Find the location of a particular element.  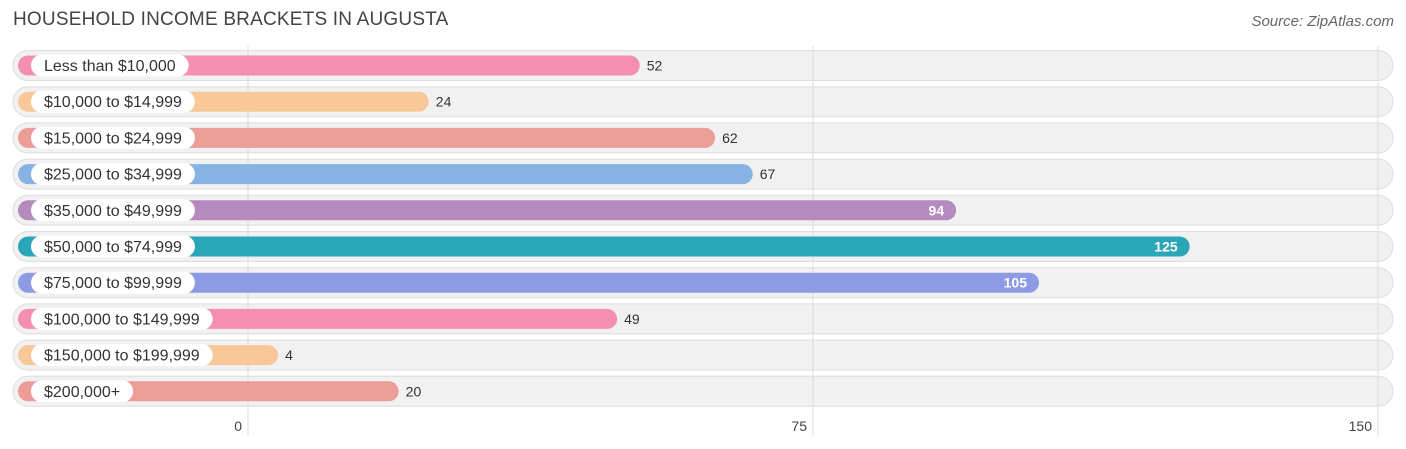

bar-row: $100,000 to $149,999 49 is located at coordinates (329, 318).